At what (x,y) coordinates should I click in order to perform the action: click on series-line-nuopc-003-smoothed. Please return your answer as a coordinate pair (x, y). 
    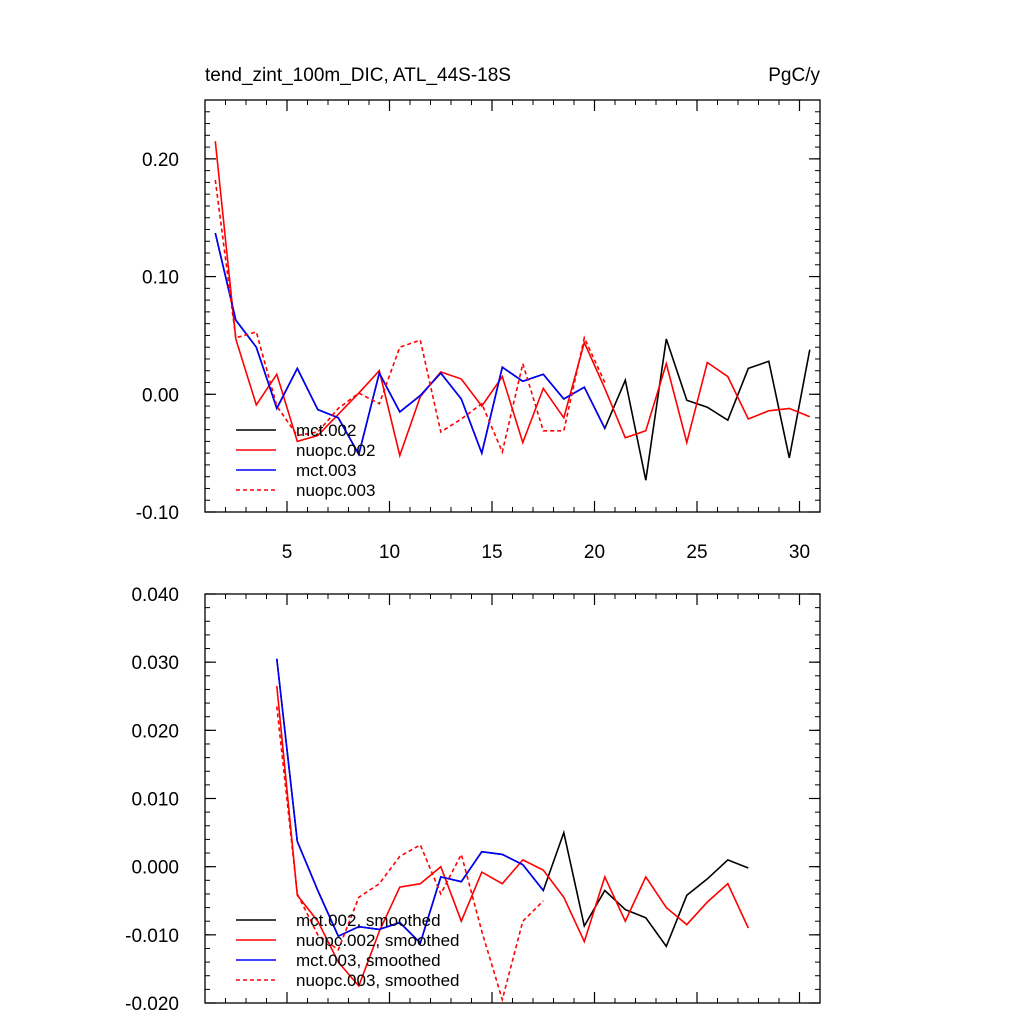
    Looking at the image, I should click on (410, 854).